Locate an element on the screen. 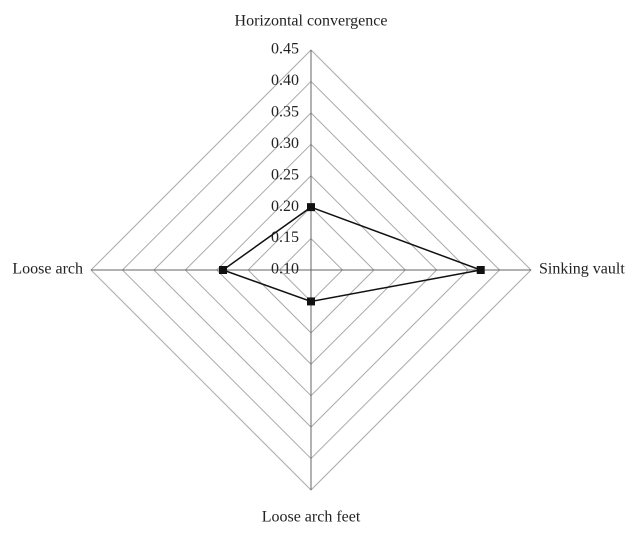 The height and width of the screenshot is (535, 643). category-label: Loose arch is located at coordinates (47, 269).